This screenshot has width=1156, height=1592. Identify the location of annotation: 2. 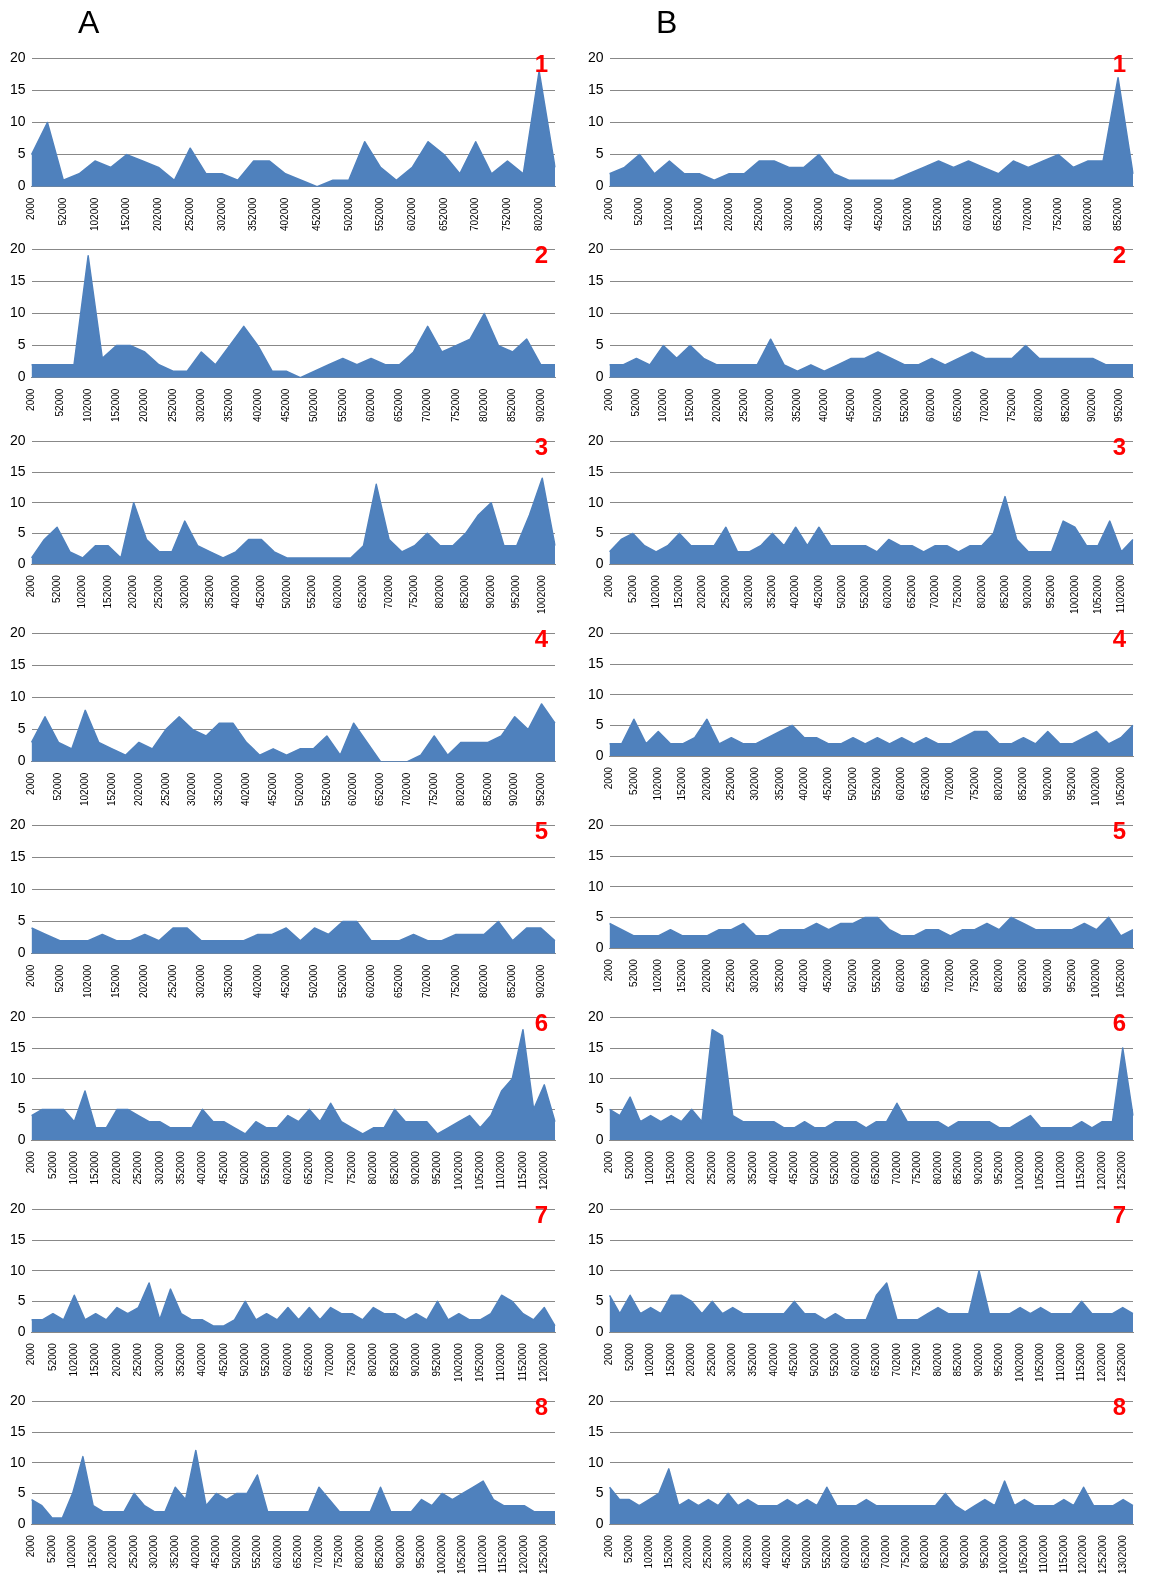
(1119, 255).